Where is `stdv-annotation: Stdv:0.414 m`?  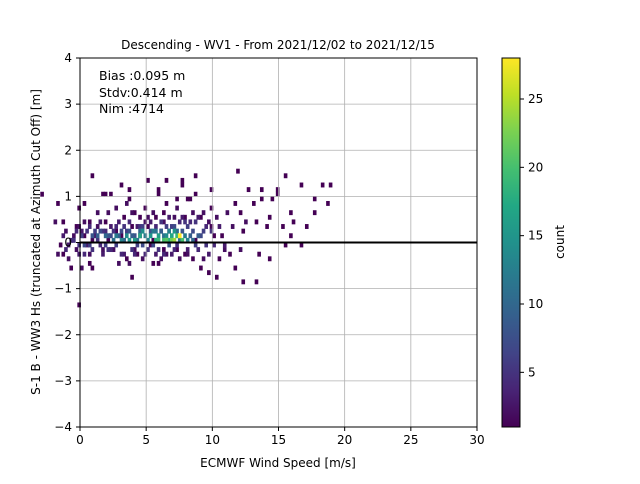
stdv-annotation: Stdv:0.414 m is located at coordinates (141, 92).